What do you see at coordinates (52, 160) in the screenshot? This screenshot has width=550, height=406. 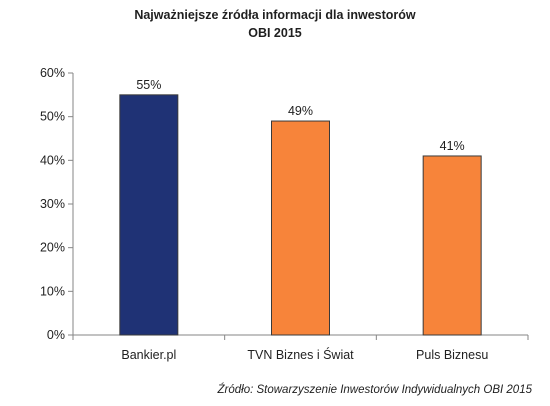 I see `y-tick-label: 40%` at bounding box center [52, 160].